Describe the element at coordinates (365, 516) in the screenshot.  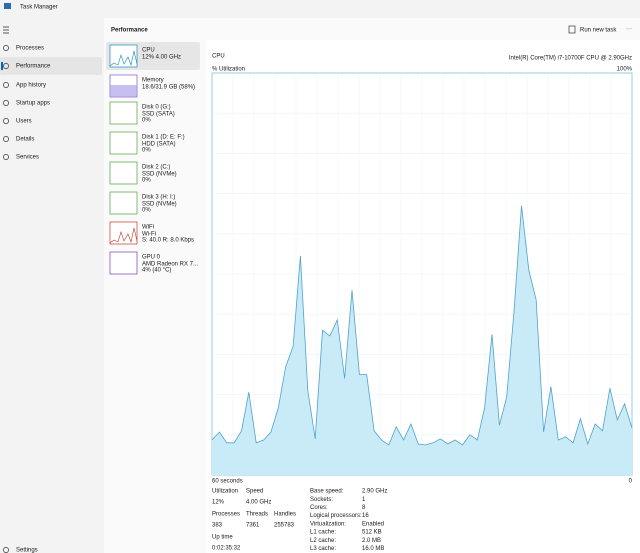
I see `spec-value: 16` at that location.